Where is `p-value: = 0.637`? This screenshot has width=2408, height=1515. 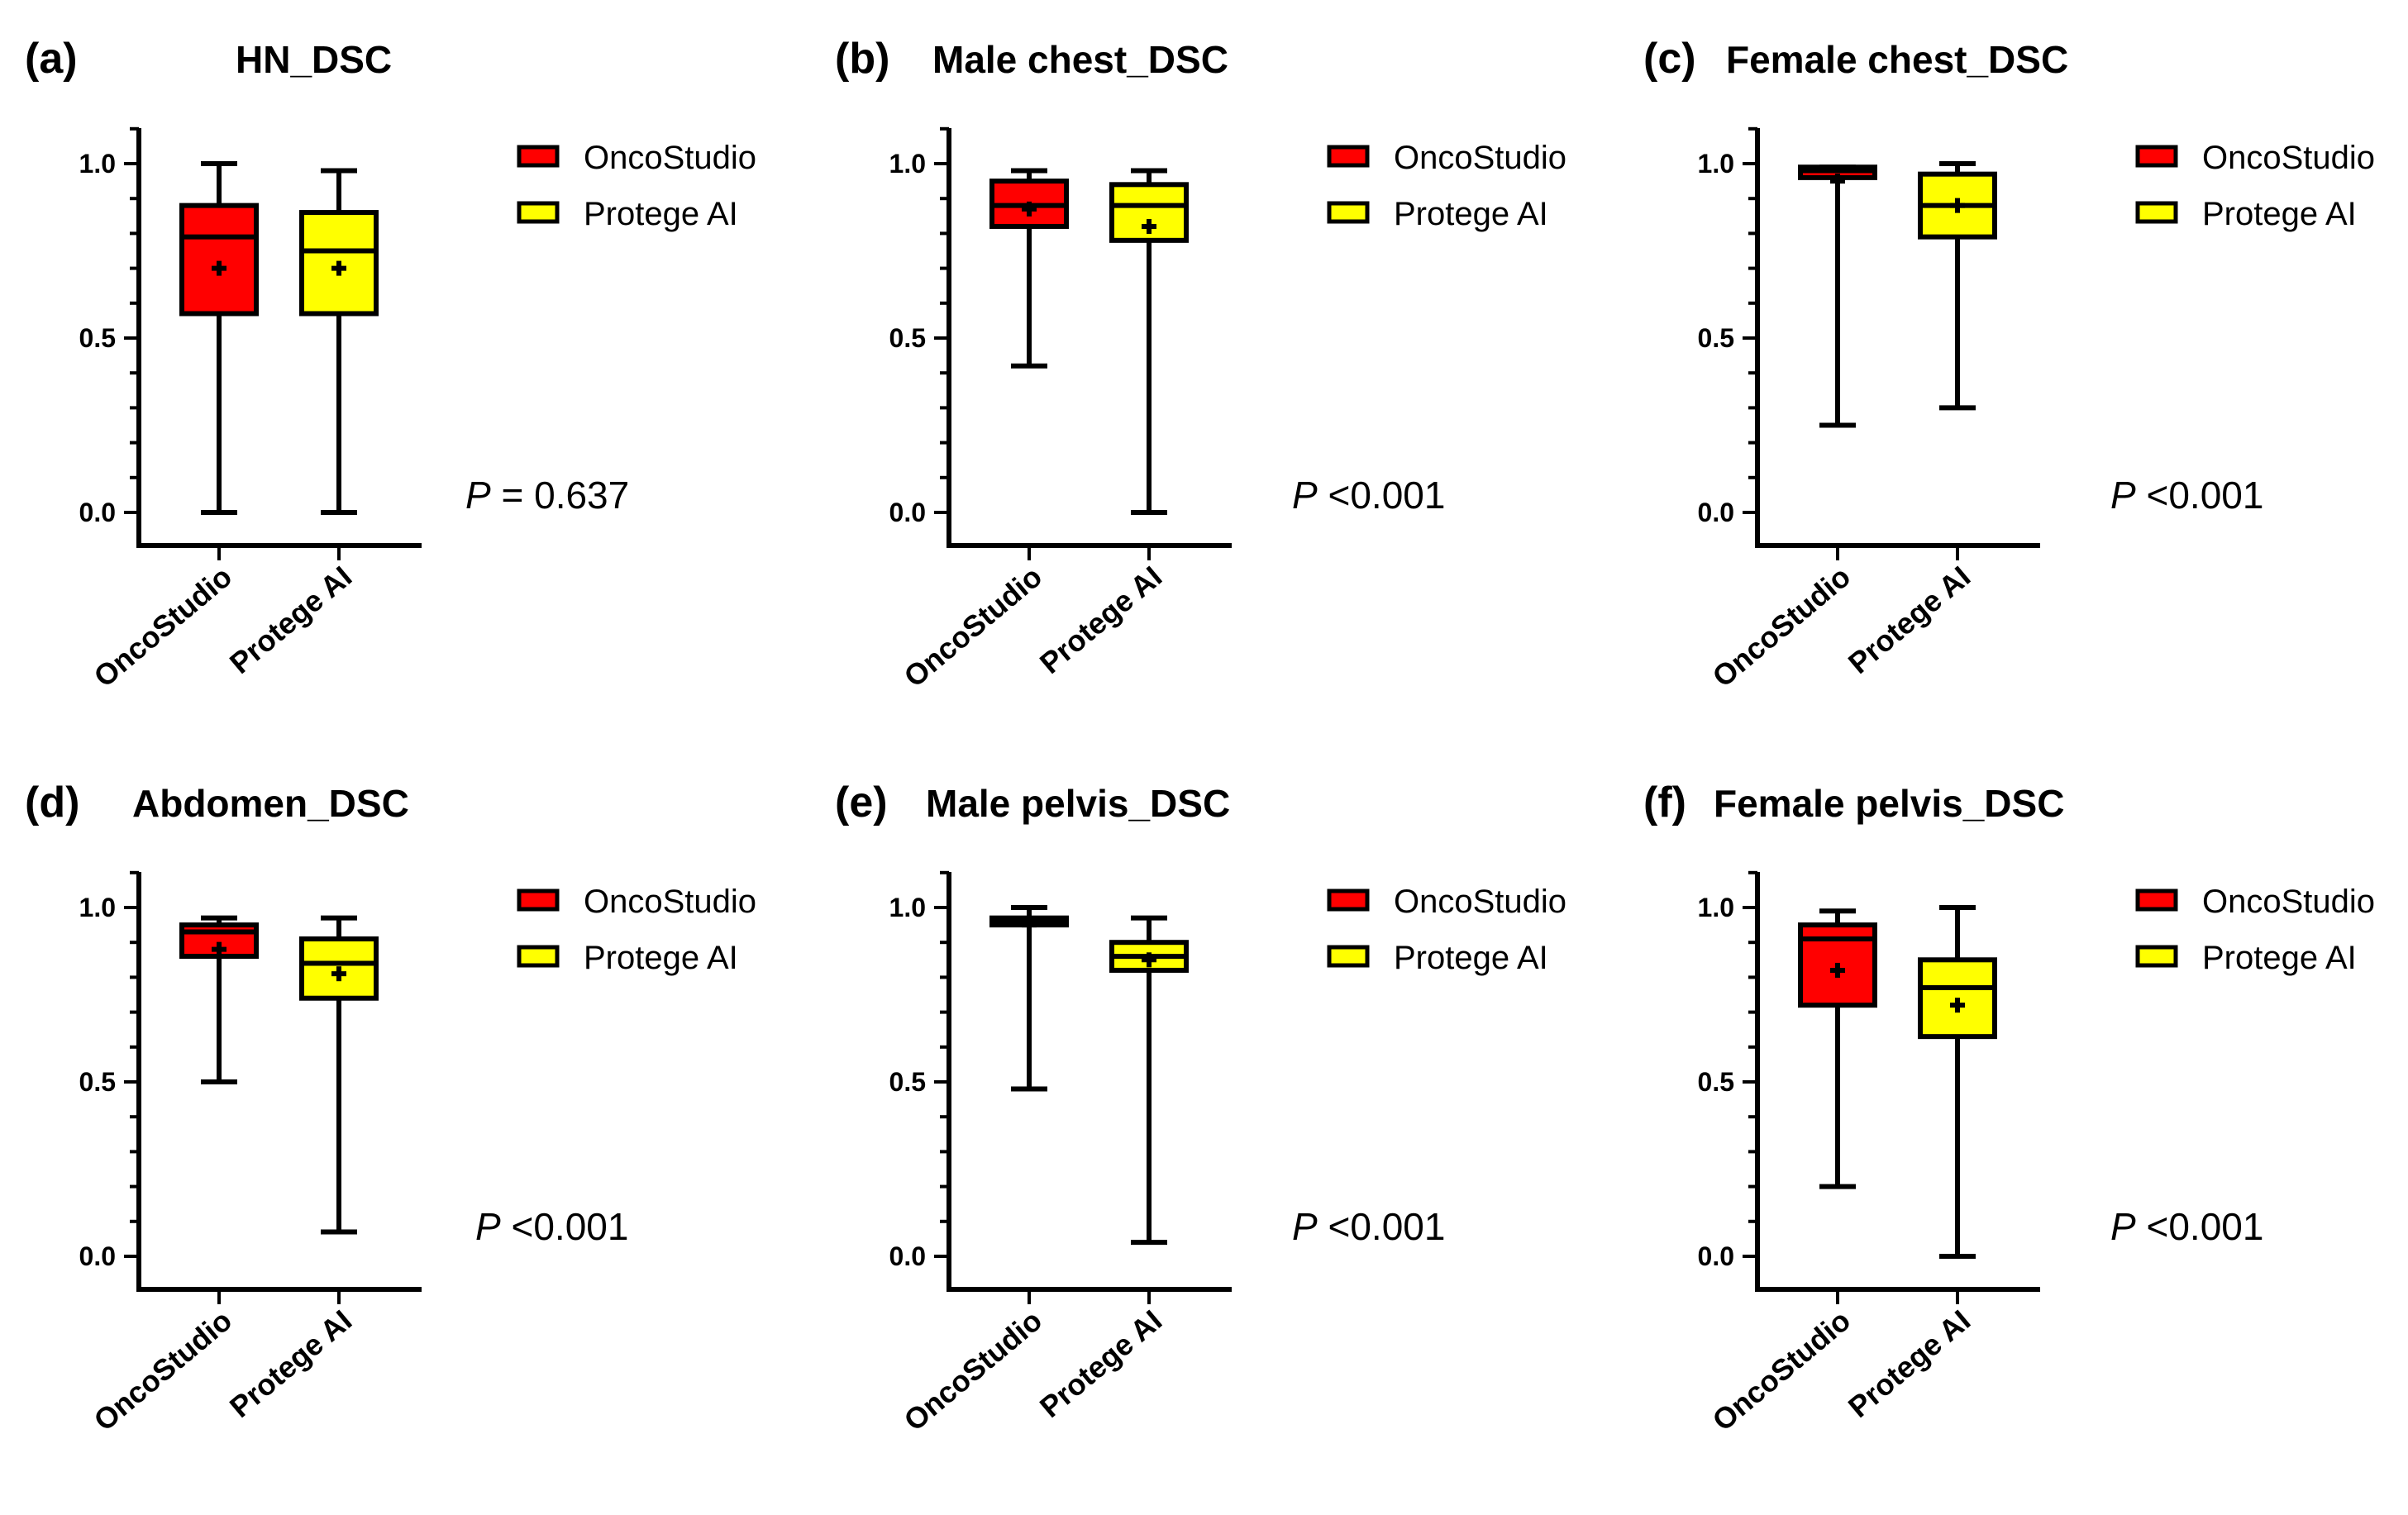 p-value: = 0.637 is located at coordinates (560, 496).